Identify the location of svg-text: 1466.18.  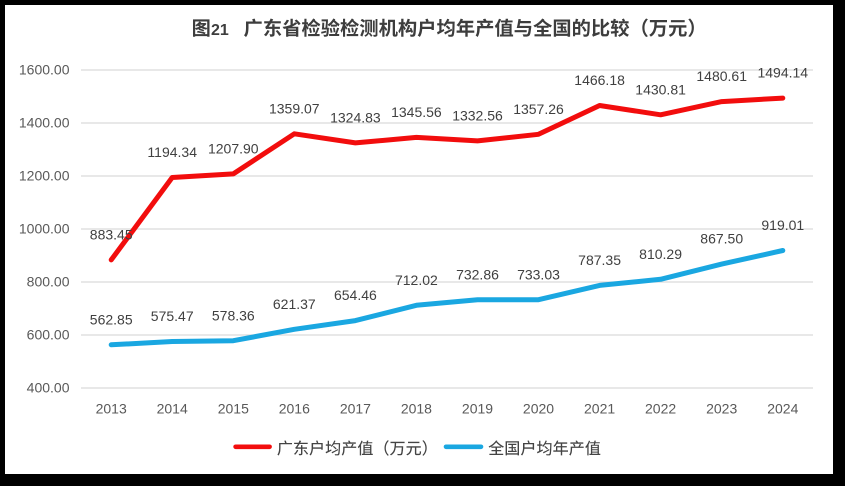
(599, 80).